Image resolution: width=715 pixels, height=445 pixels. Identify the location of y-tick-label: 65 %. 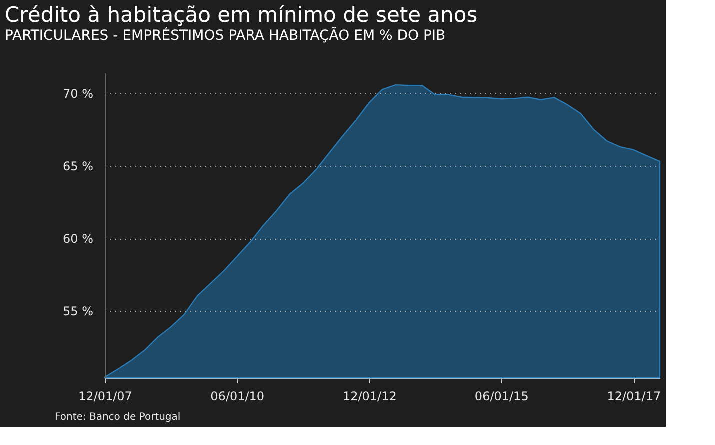
(78, 166).